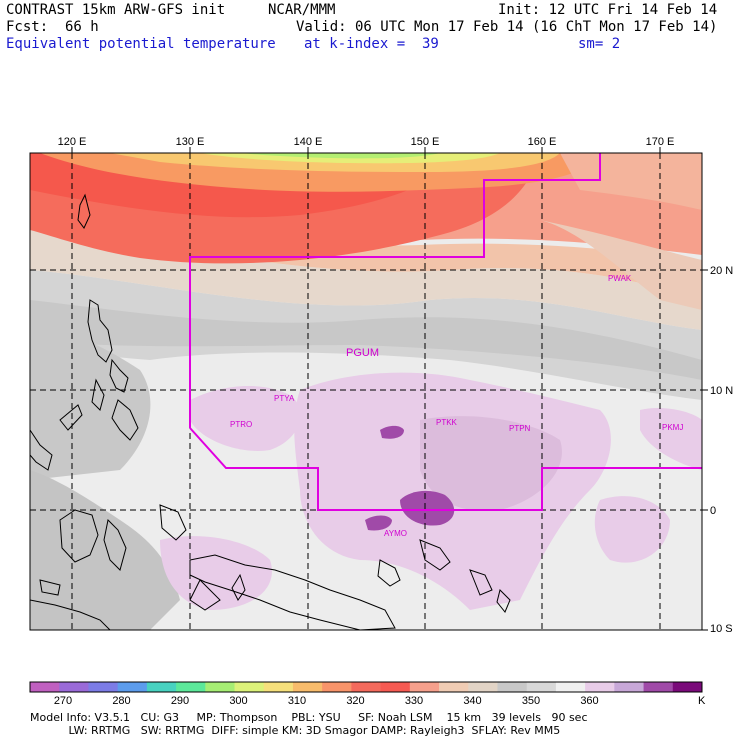 This screenshot has height=740, width=740. What do you see at coordinates (542, 142) in the screenshot?
I see `lon-label-160e: 160 E` at bounding box center [542, 142].